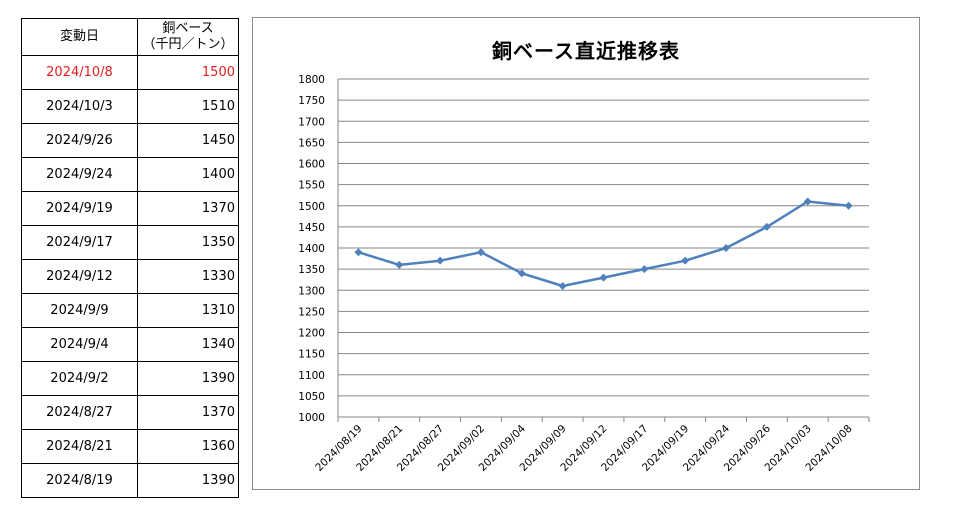 This screenshot has height=515, width=956. What do you see at coordinates (188, 106) in the screenshot?
I see `row-price: 1510` at bounding box center [188, 106].